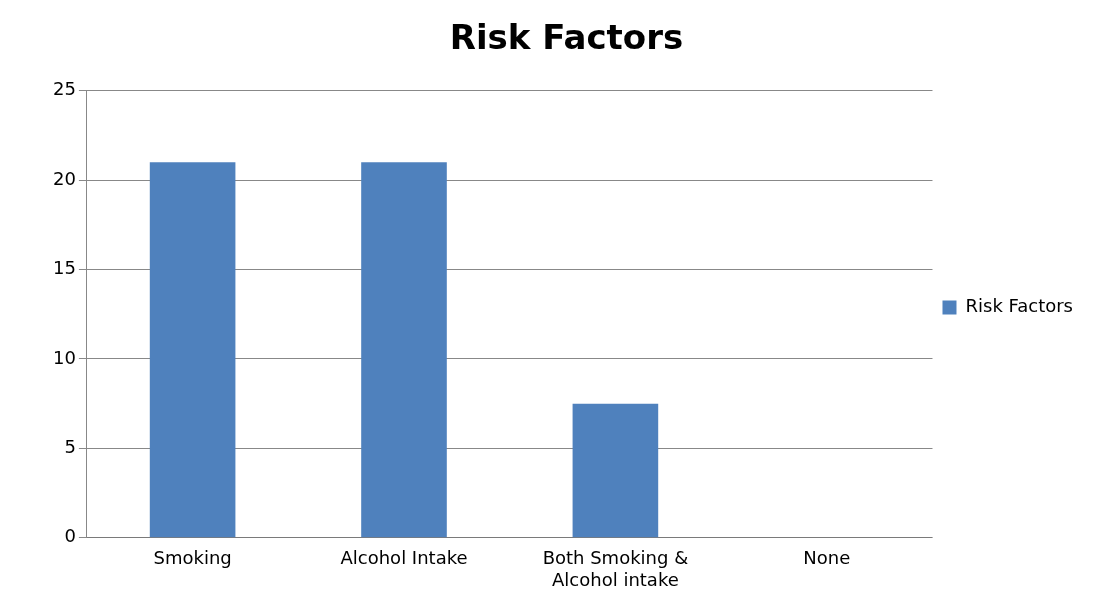  I want to click on x-tick-label: Both Smoking & Alcohol intake, so click(615, 568).